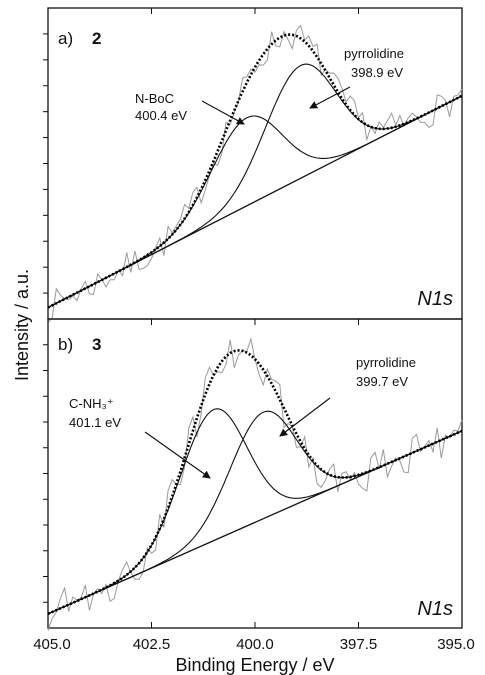 The width and height of the screenshot is (485, 675). Describe the element at coordinates (255, 644) in the screenshot. I see `x-tick-label: 400.0` at that location.